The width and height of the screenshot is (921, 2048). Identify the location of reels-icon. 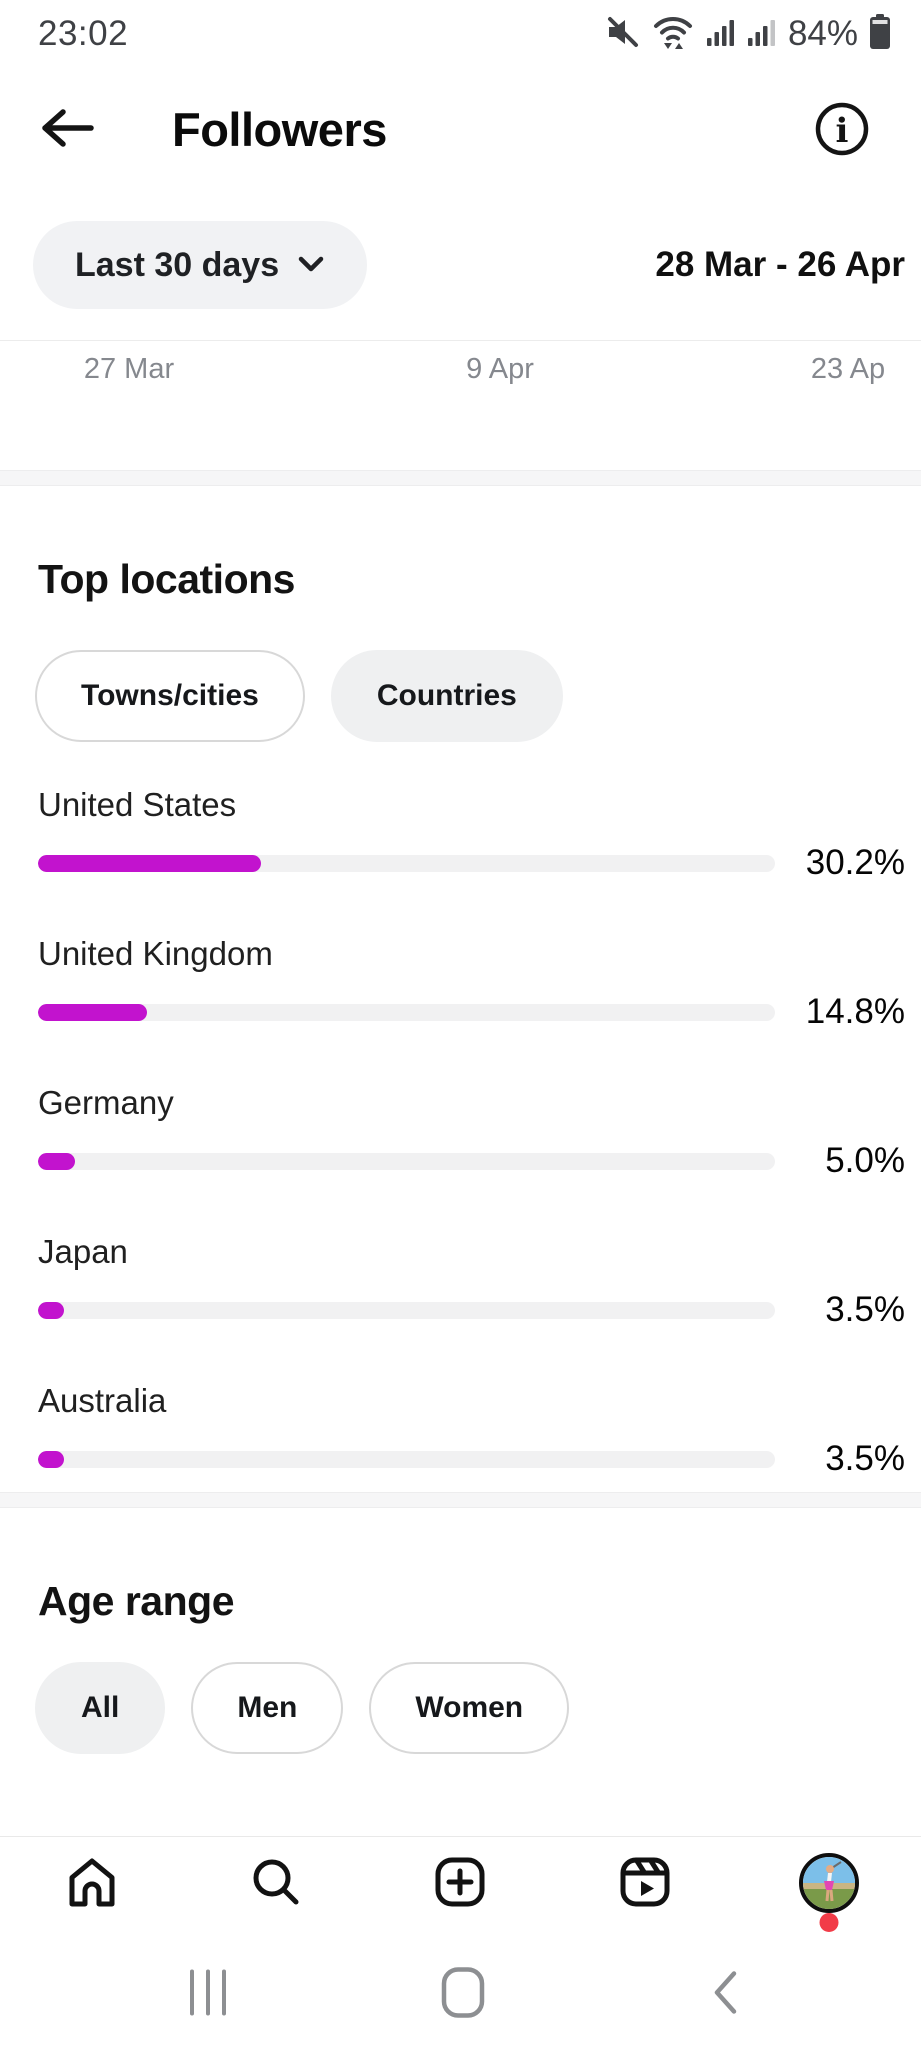
(645, 1883).